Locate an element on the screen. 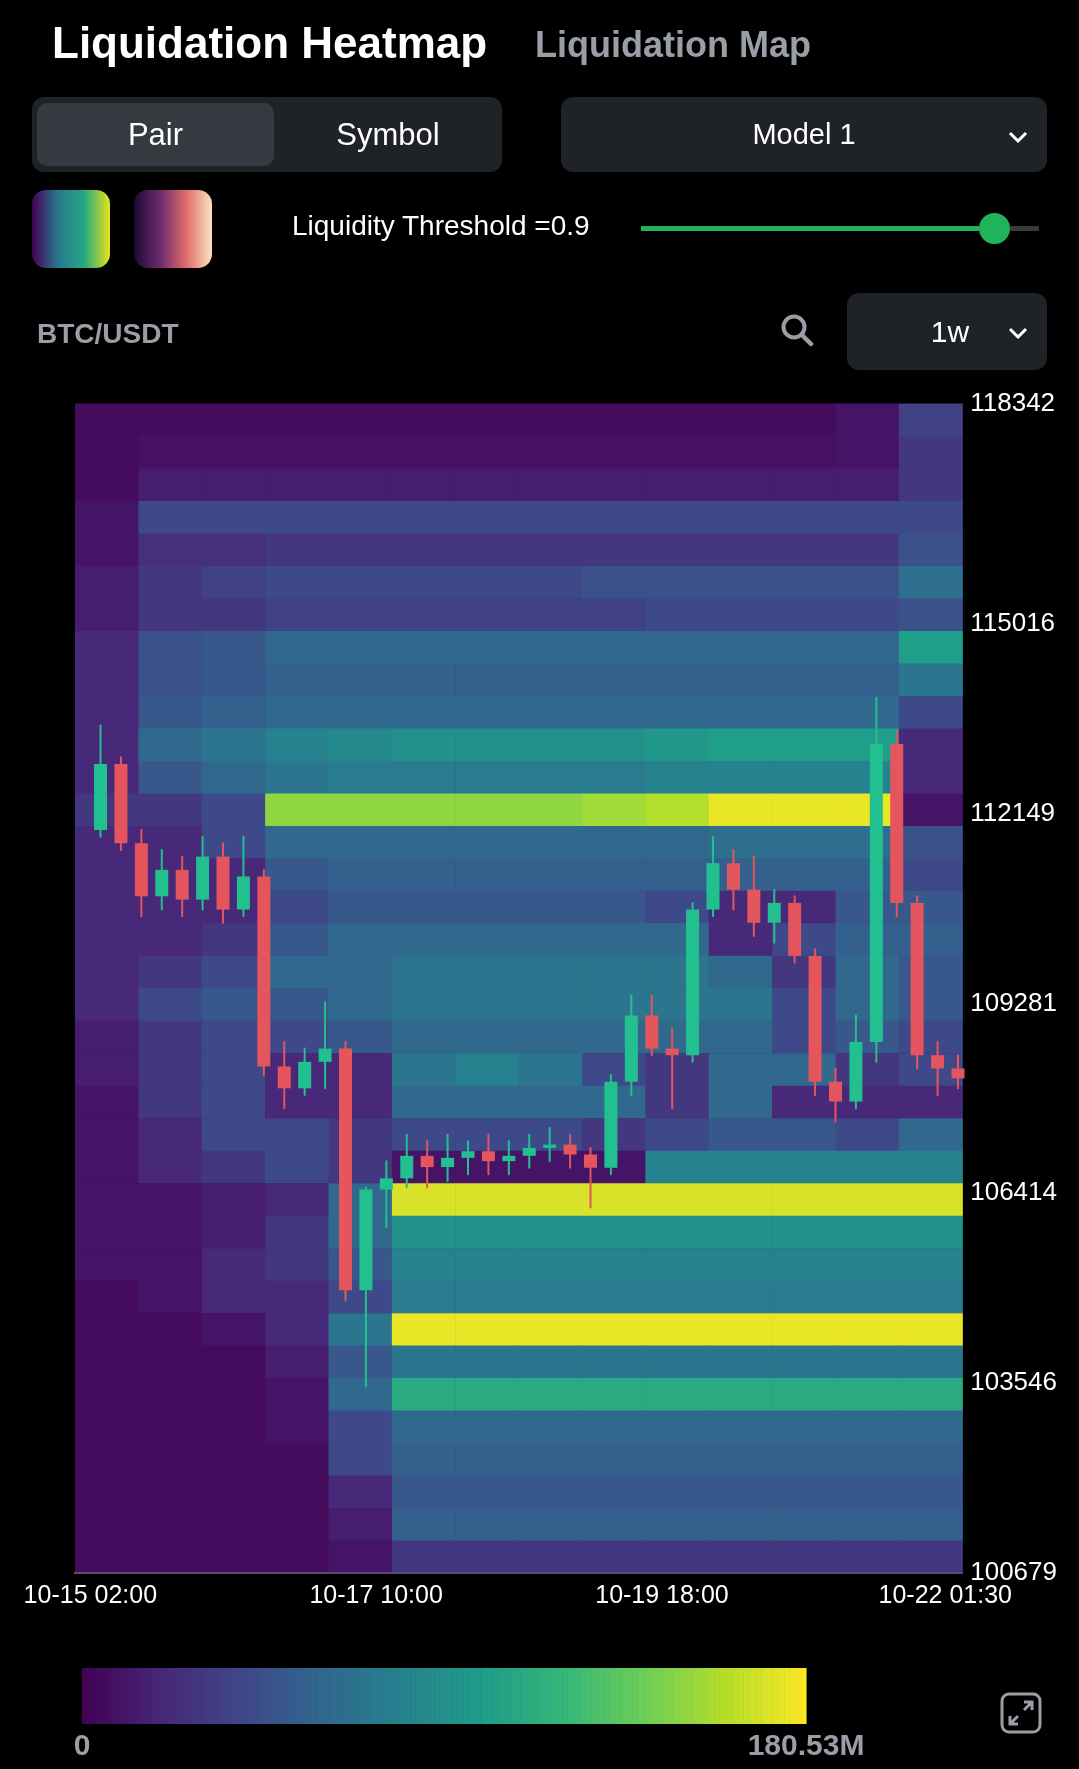 Image resolution: width=1079 pixels, height=1769 pixels. chart-subtitle: BTC/USDT is located at coordinates (108, 334).